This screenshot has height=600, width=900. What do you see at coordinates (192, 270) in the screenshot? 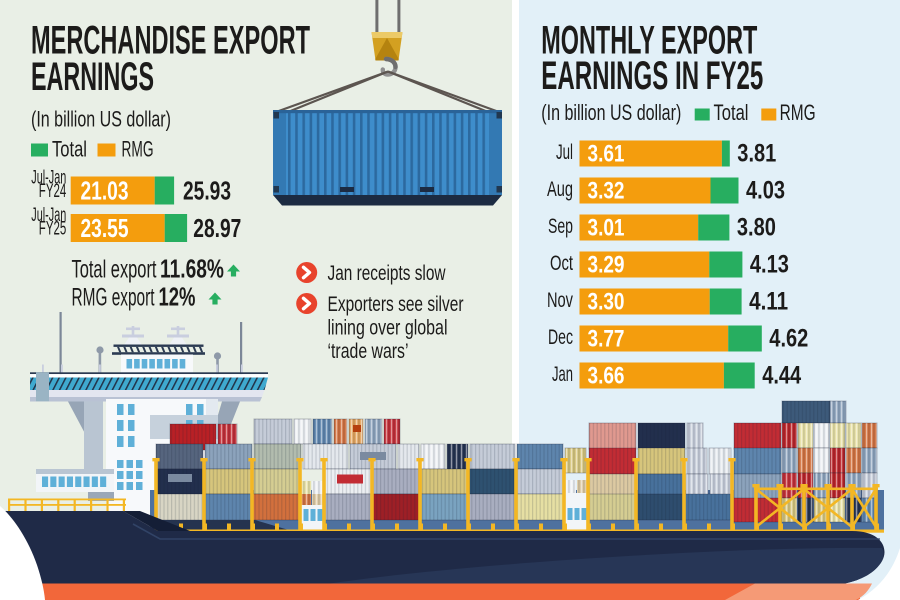
I see `svg-text: 11.68%` at bounding box center [192, 270].